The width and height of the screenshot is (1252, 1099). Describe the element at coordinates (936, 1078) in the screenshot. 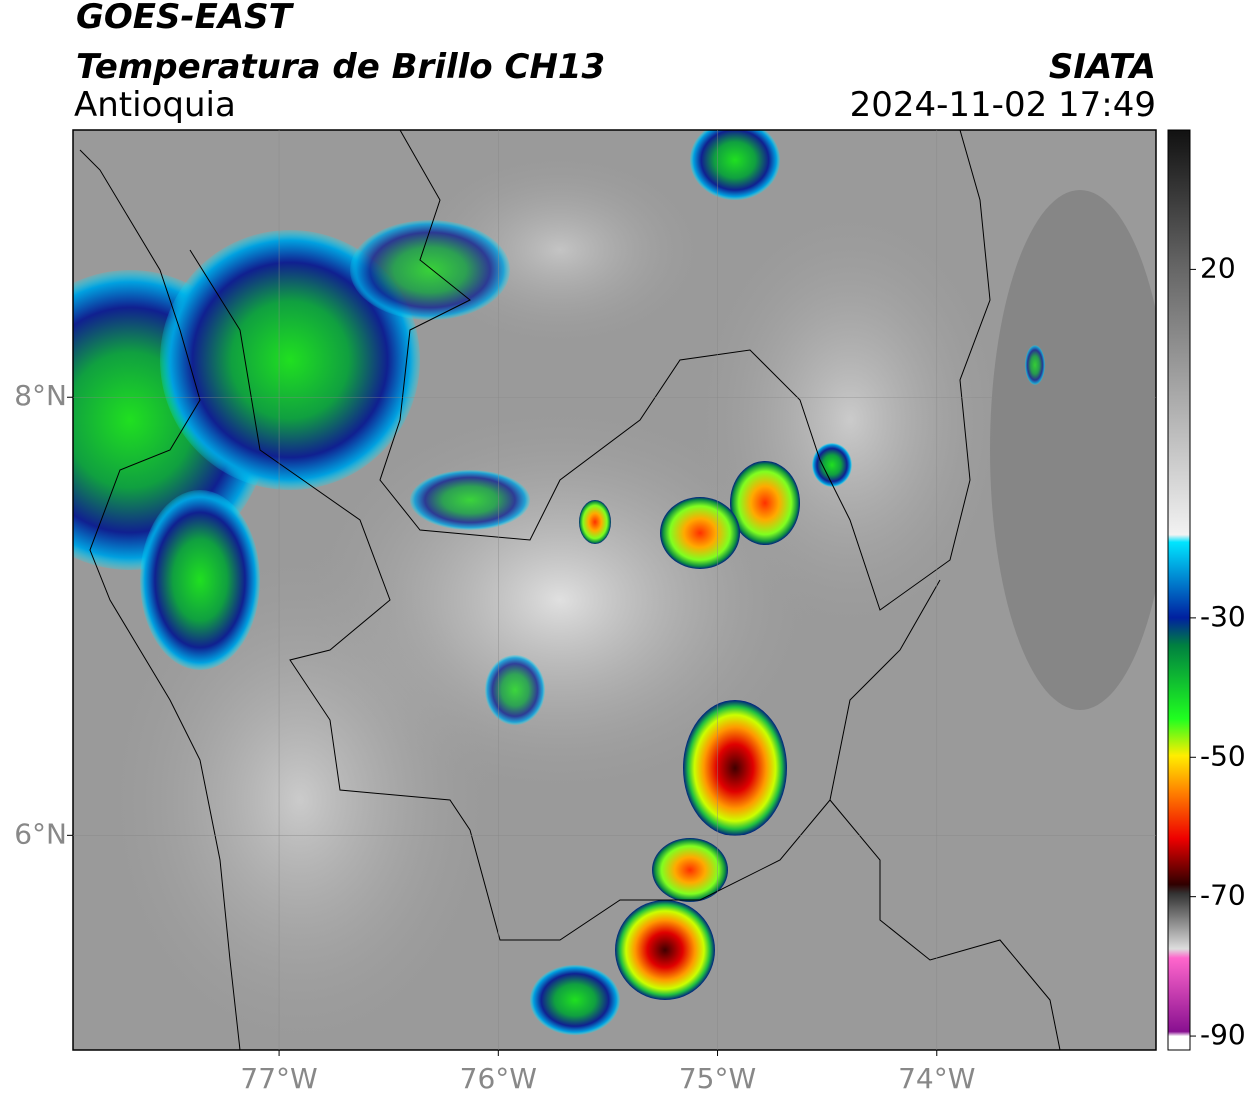

I see `x-tick-label: 74°W` at that location.